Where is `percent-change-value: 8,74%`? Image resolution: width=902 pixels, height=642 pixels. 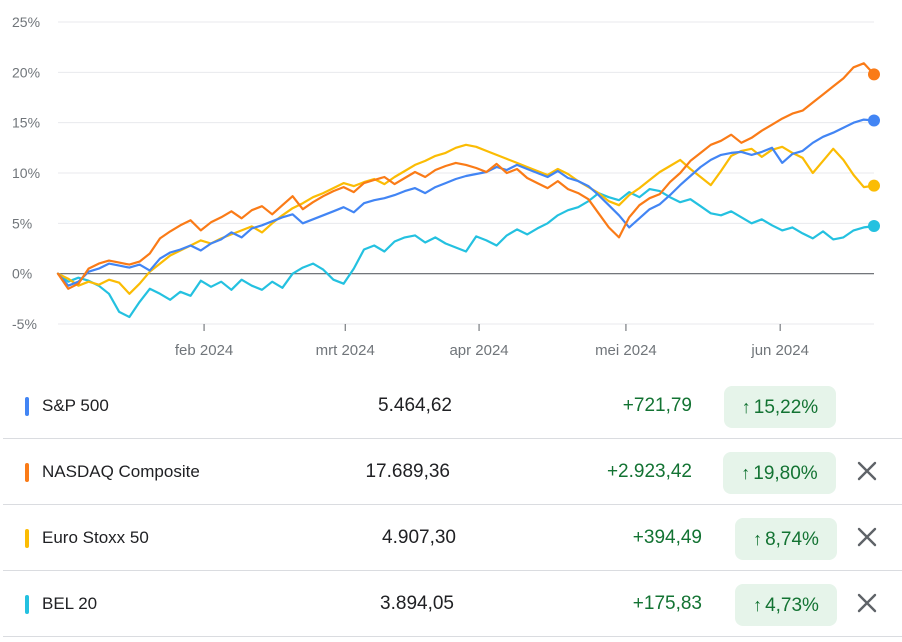 percent-change-value: 8,74% is located at coordinates (792, 539).